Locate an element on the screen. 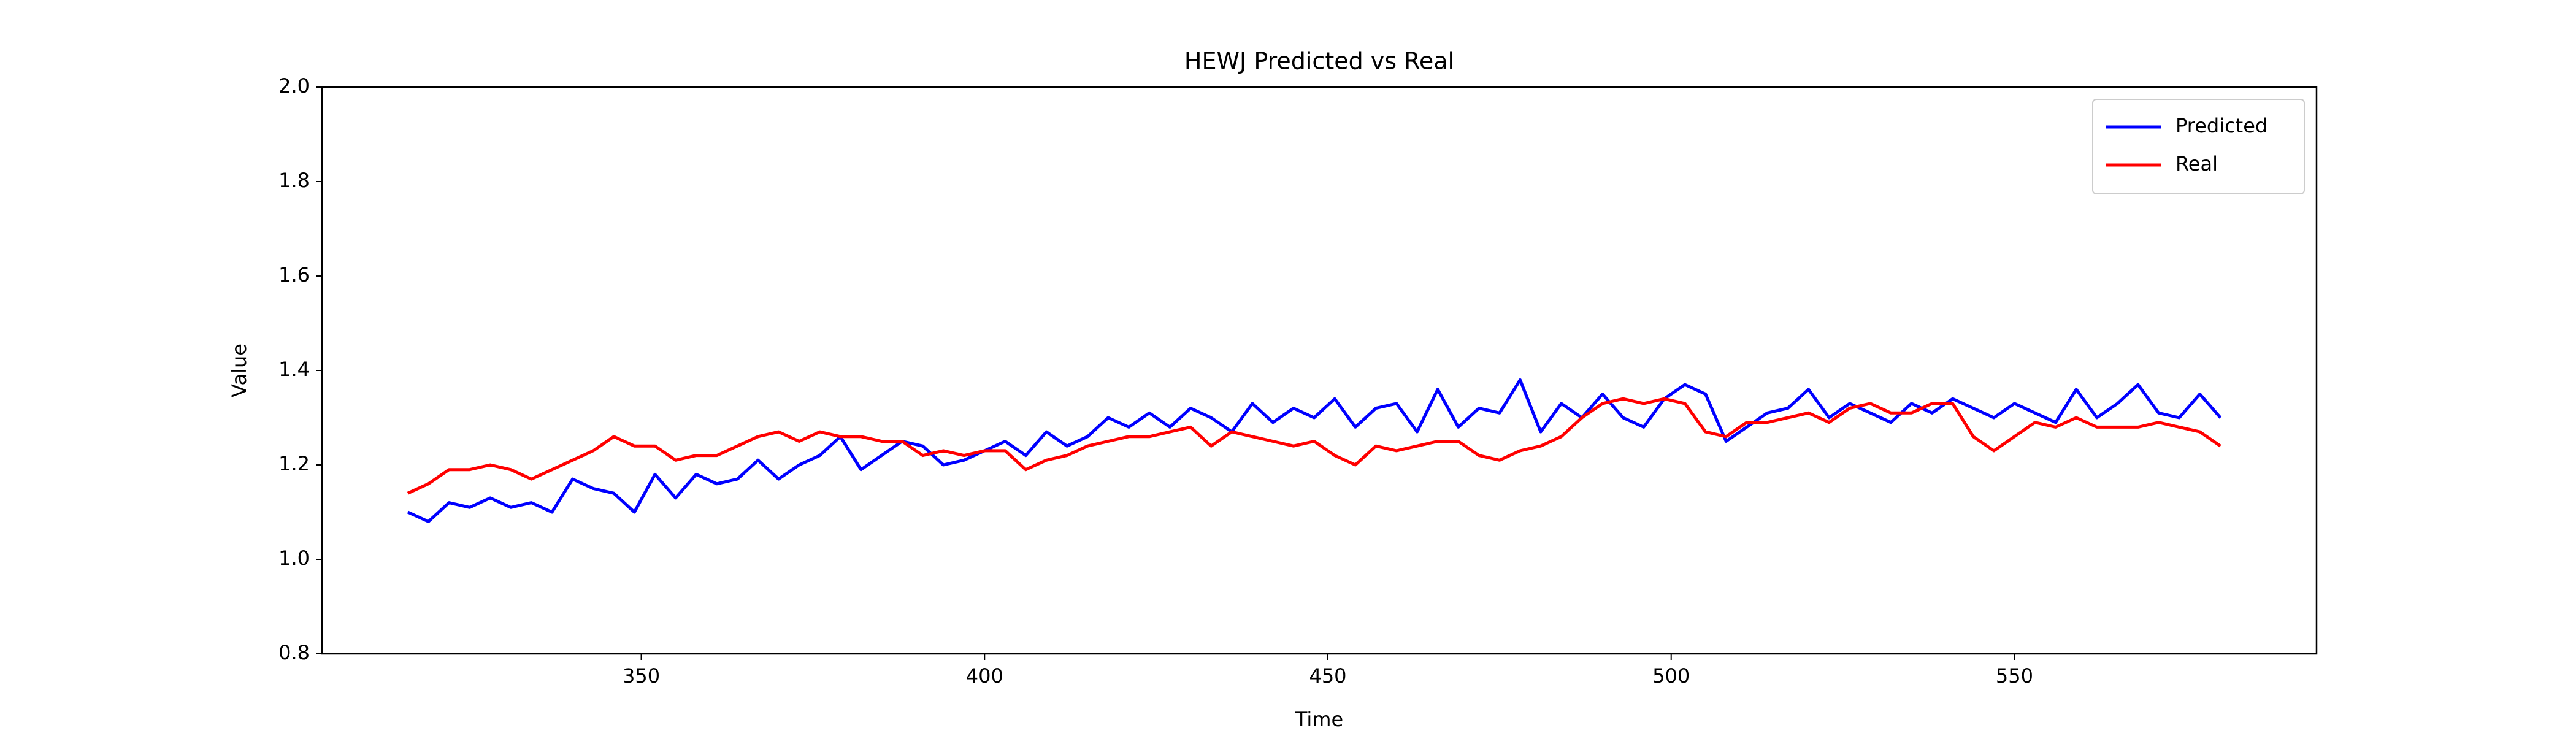  y-tick-label: 1.6 is located at coordinates (294, 274).